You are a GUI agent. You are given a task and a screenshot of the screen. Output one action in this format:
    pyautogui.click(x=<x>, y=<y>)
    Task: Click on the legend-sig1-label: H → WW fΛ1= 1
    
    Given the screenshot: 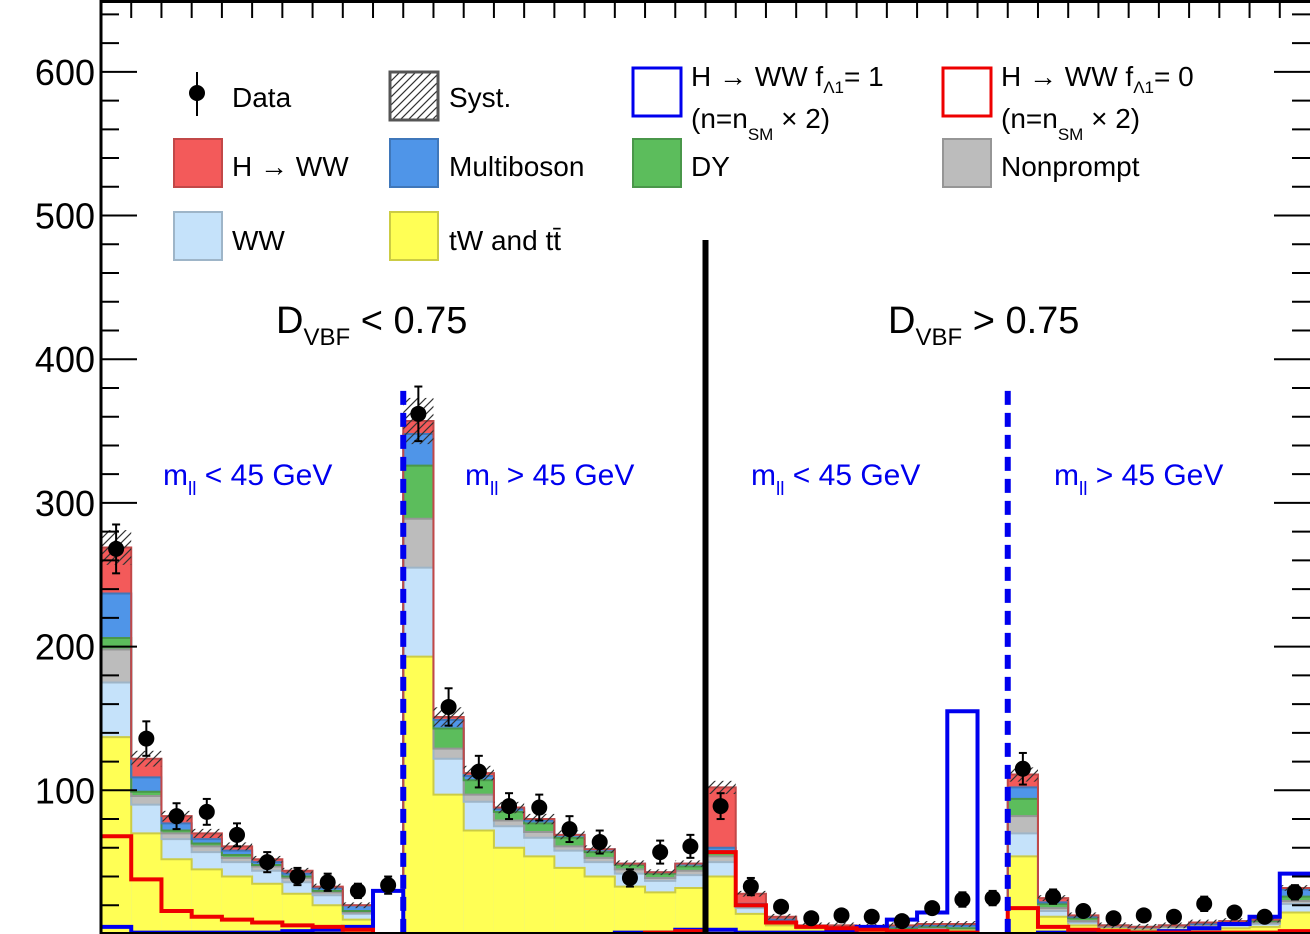 What is the action you would take?
    pyautogui.click(x=787, y=79)
    